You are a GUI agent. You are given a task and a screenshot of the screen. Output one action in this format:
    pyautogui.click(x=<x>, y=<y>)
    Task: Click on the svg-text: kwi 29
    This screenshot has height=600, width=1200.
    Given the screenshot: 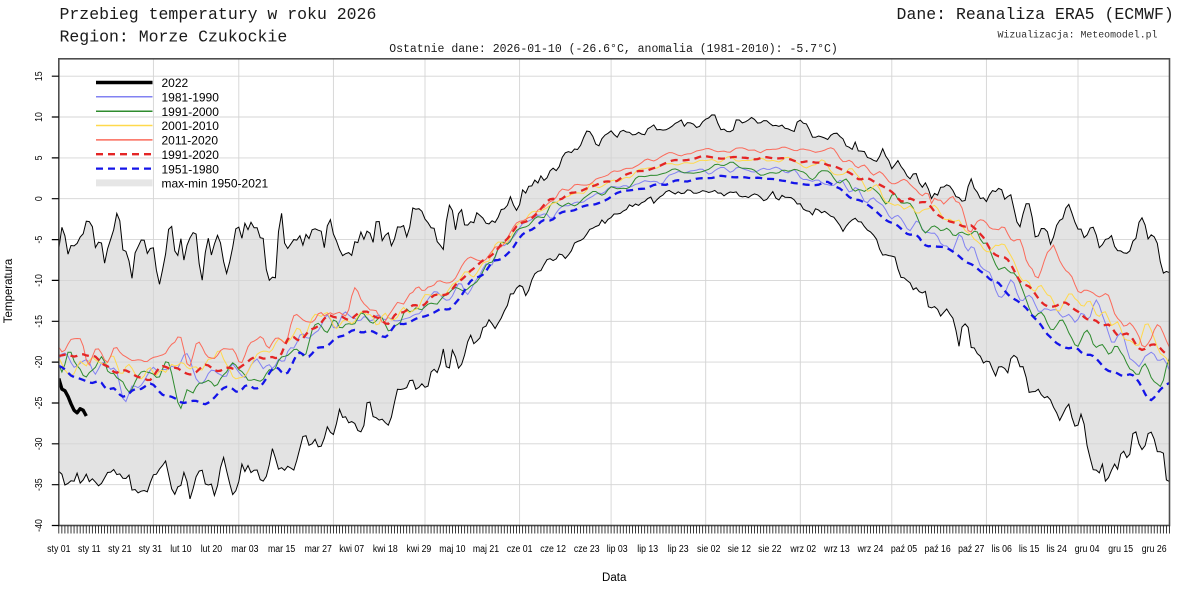 What is the action you would take?
    pyautogui.click(x=419, y=549)
    